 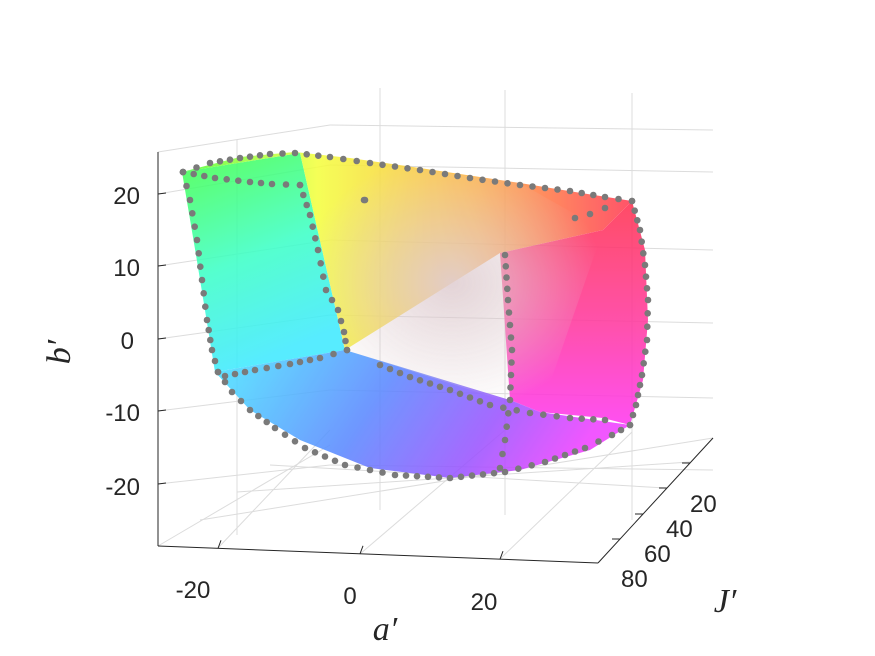 What do you see at coordinates (657, 554) in the screenshot?
I see `y-tick-label: 60` at bounding box center [657, 554].